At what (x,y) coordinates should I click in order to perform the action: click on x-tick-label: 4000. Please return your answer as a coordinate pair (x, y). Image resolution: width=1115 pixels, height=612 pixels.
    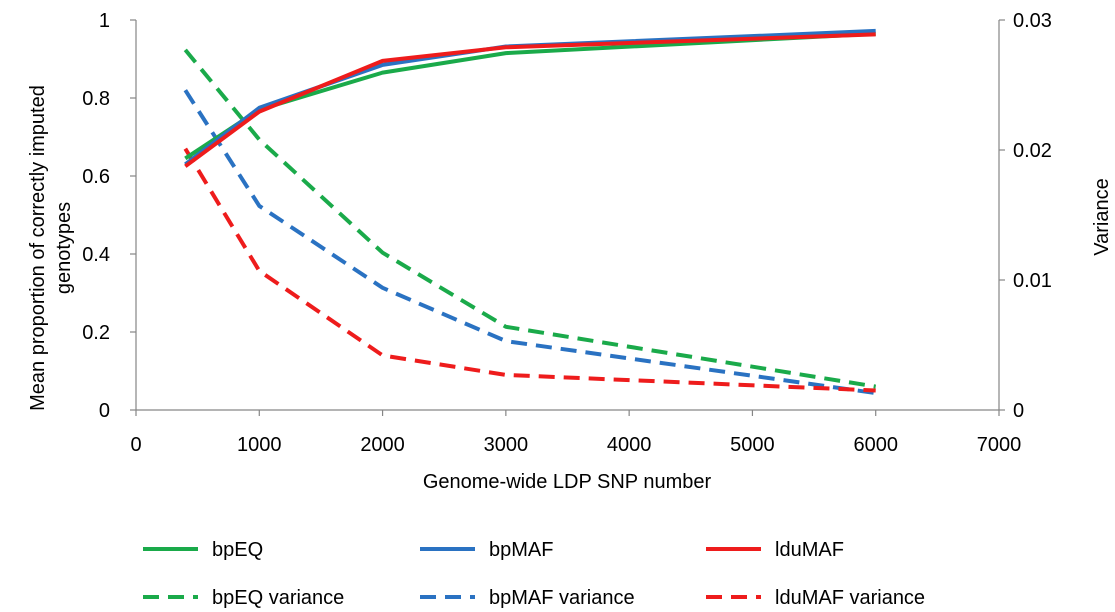
    Looking at the image, I should click on (629, 445).